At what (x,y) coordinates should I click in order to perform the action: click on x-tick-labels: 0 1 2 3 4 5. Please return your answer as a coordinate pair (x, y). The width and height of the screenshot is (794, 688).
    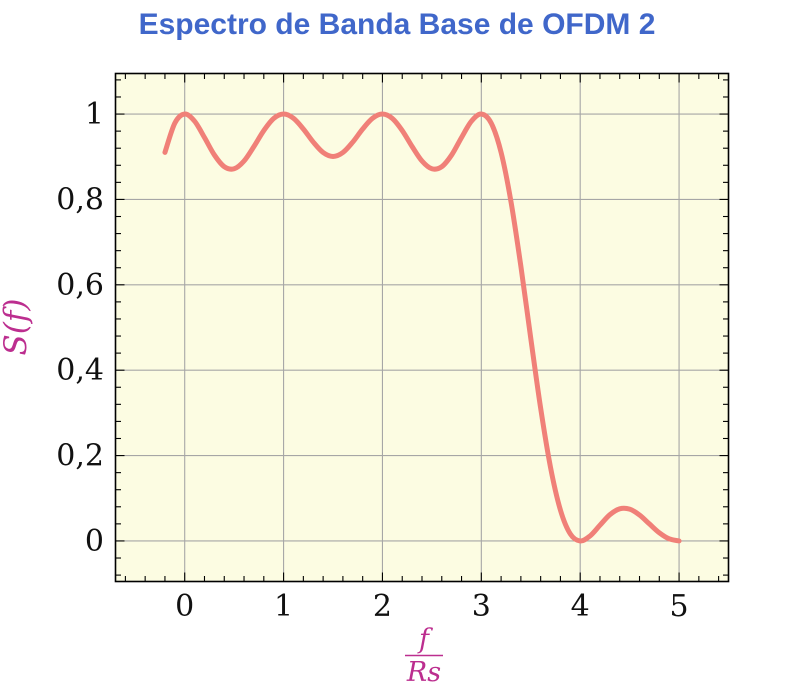
    Looking at the image, I should click on (431, 606).